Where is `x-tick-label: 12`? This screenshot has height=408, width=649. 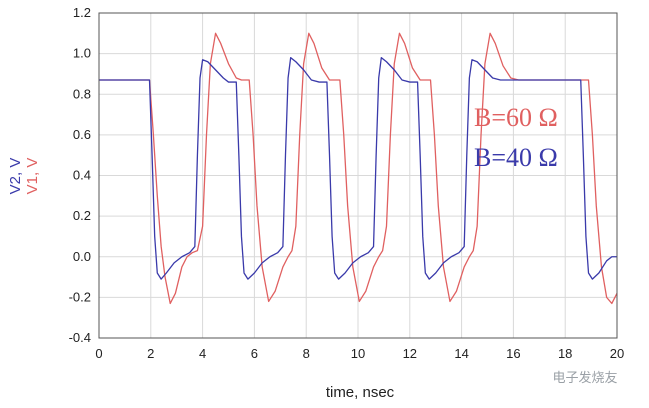 x-tick-label: 12 is located at coordinates (410, 353).